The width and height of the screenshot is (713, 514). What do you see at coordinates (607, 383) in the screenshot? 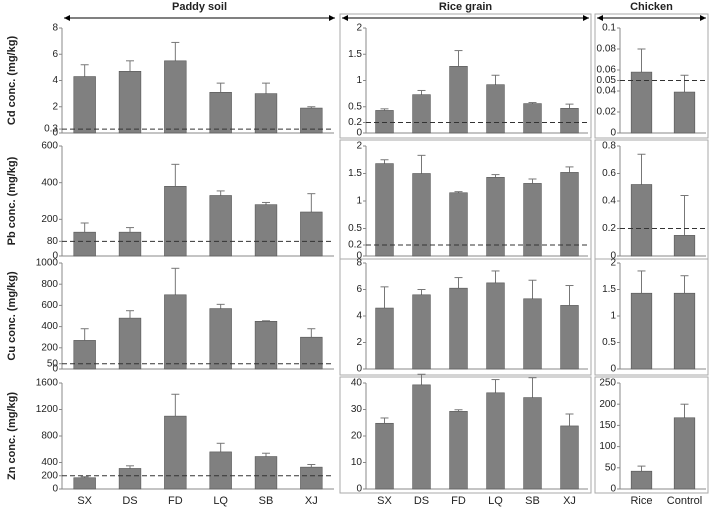
I see `y-tick-label: 250` at bounding box center [607, 383].